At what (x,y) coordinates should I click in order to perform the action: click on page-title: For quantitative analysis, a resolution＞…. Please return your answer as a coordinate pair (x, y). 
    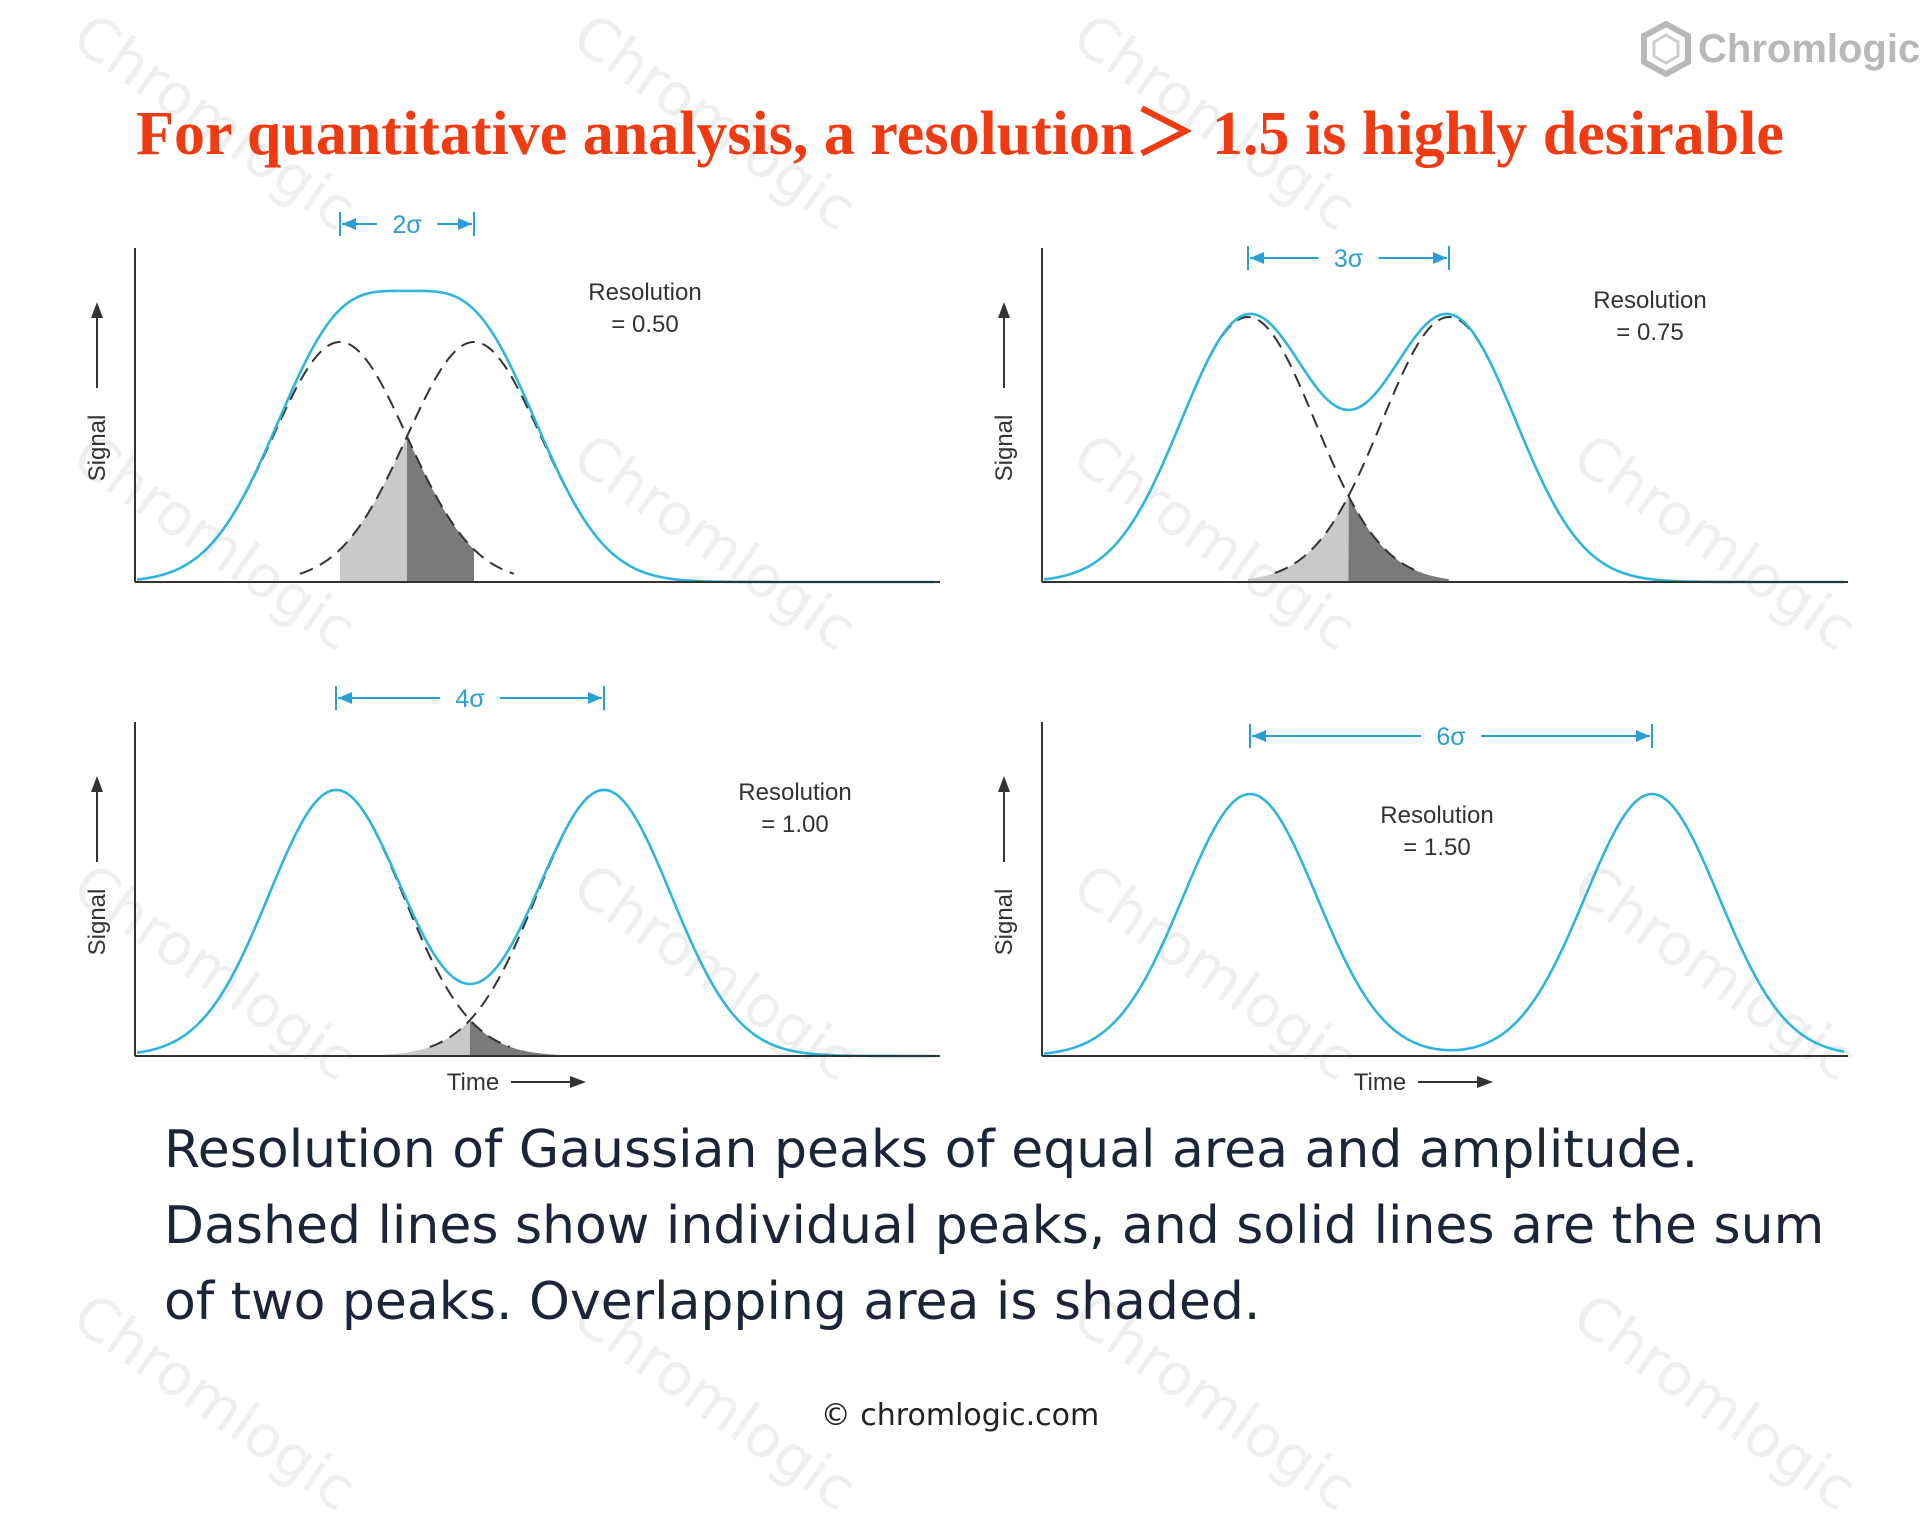
    Looking at the image, I should click on (960, 134).